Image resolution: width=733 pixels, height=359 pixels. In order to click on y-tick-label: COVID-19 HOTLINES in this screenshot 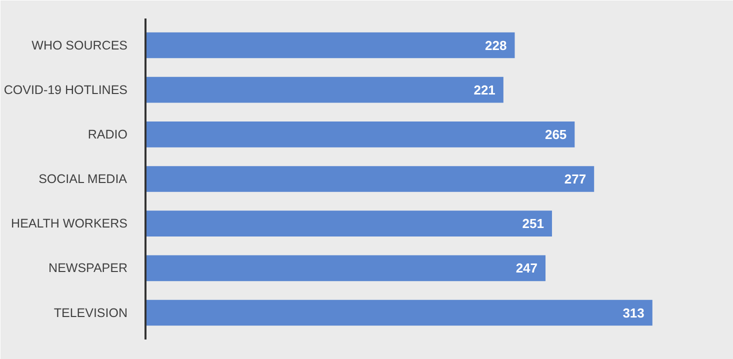, I will do `click(66, 89)`.